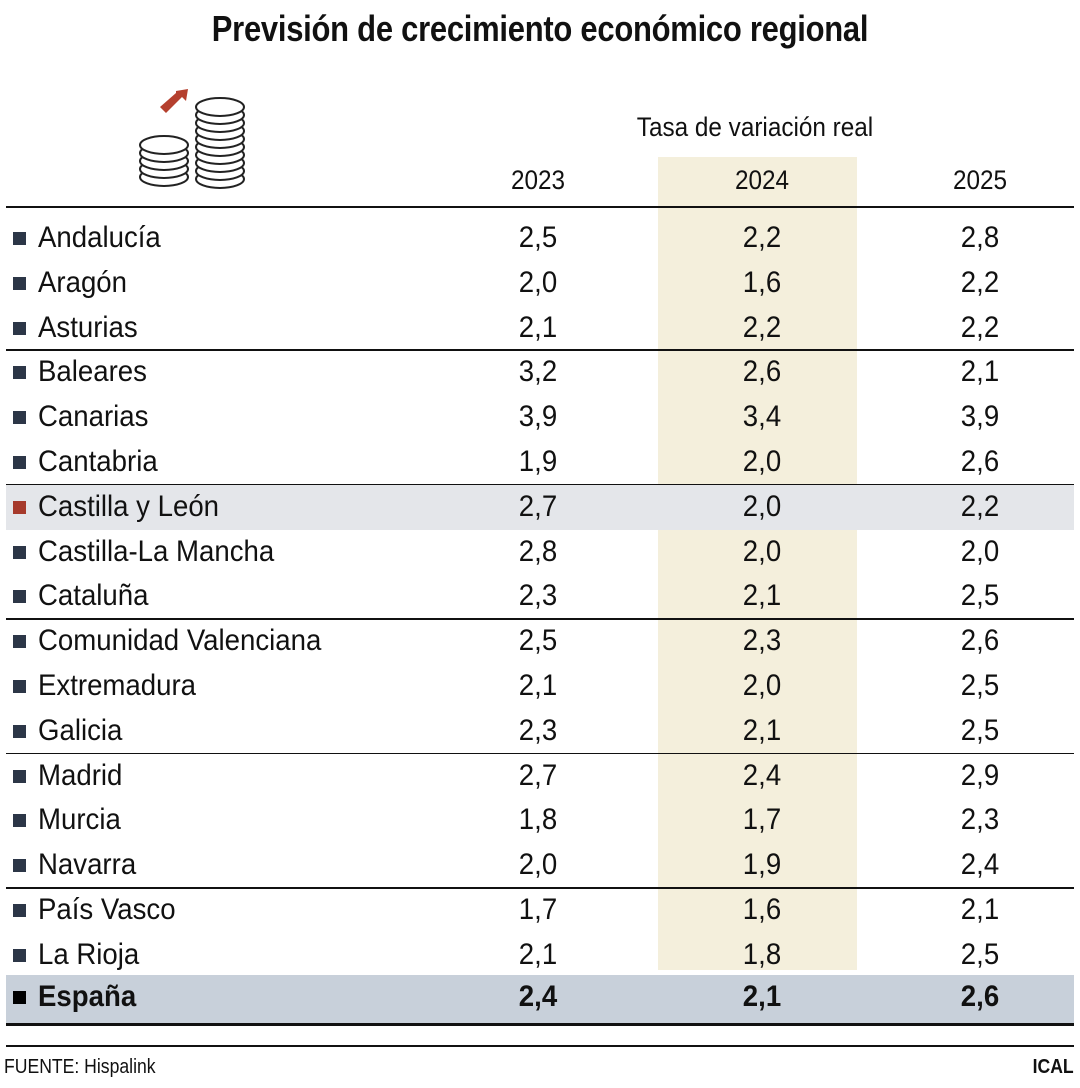 The image size is (1080, 1088). I want to click on value-cell-2023: 2,5, so click(538, 641).